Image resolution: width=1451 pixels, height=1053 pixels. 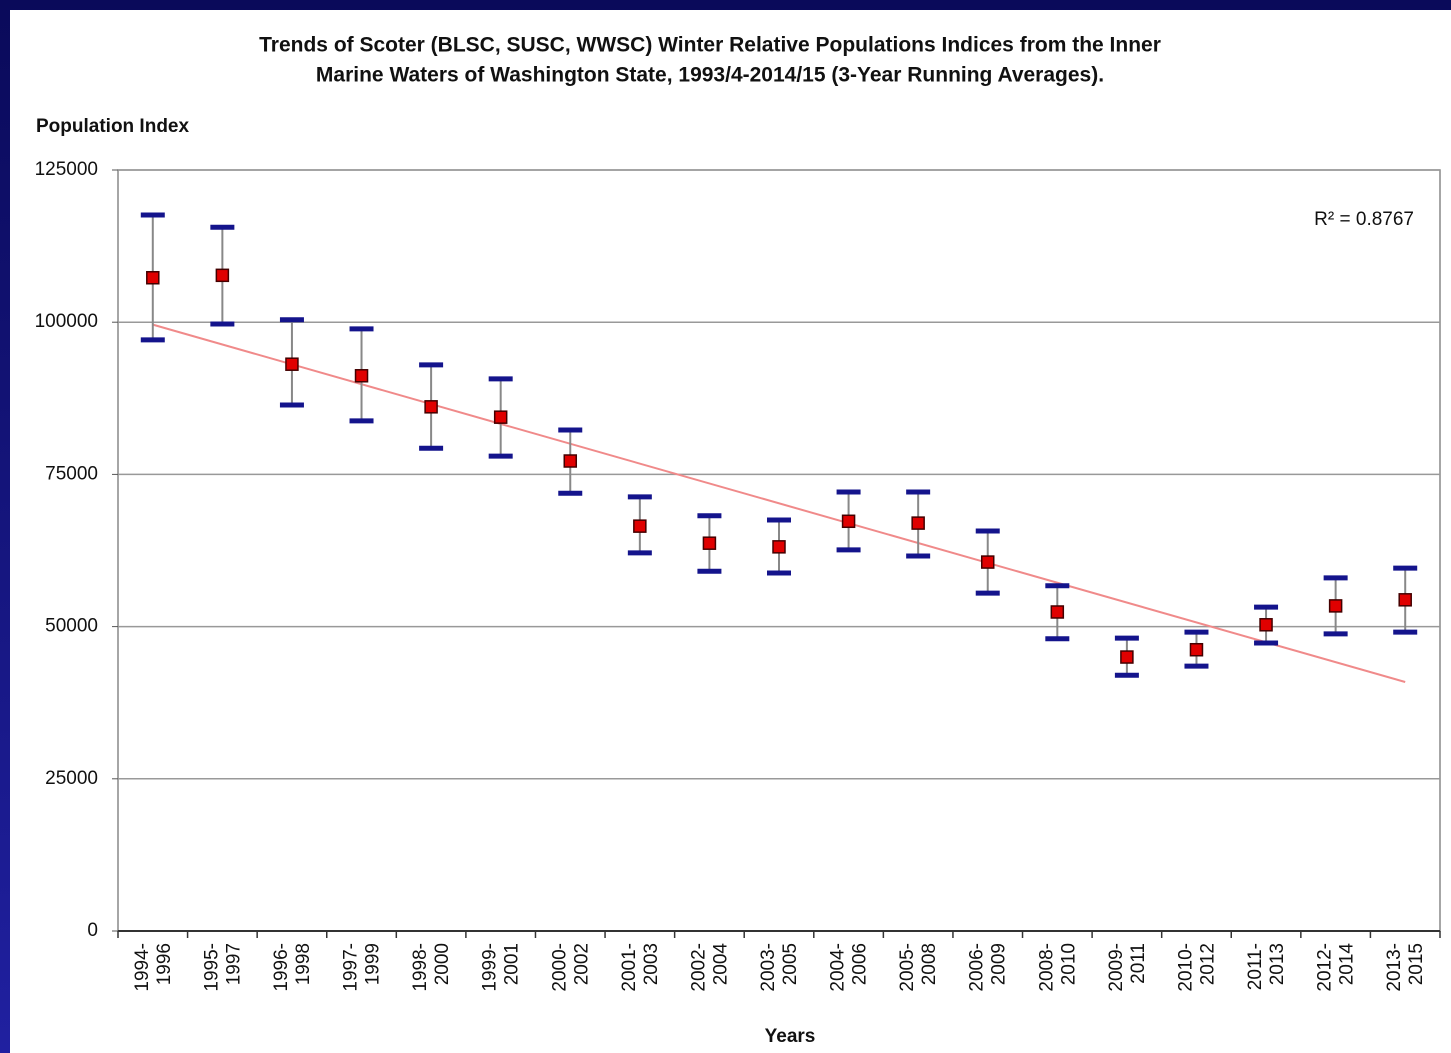 What do you see at coordinates (373, 964) in the screenshot?
I see `x-tick-label-part: 1999` at bounding box center [373, 964].